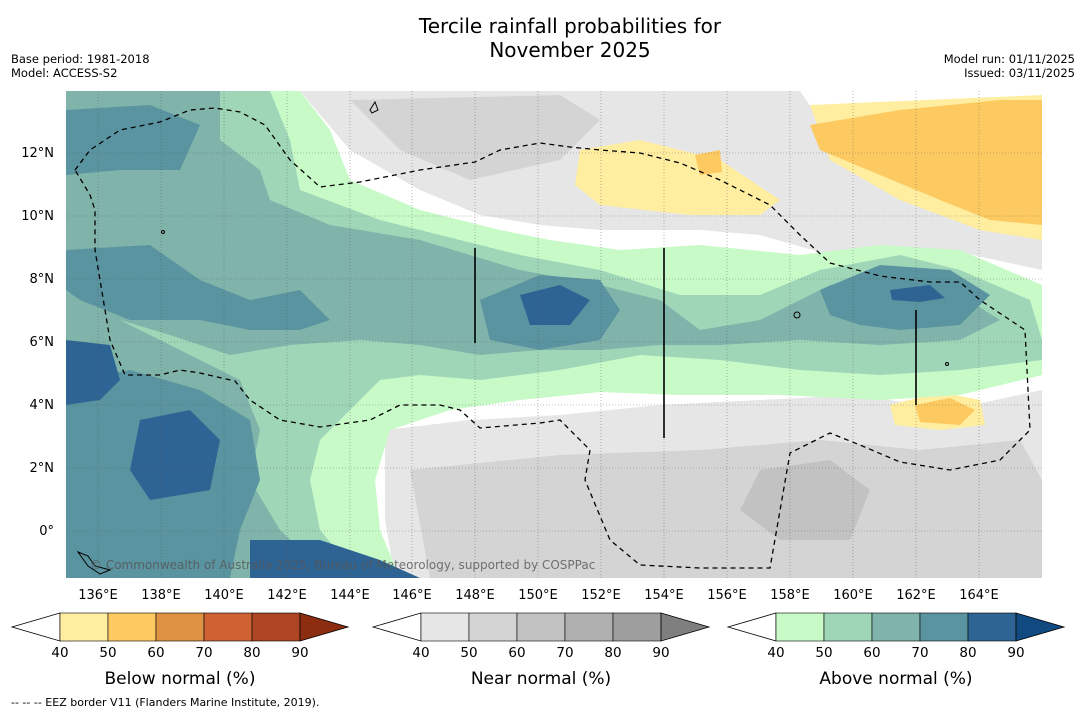 This screenshot has height=713, width=1085. What do you see at coordinates (1019, 73) in the screenshot?
I see `issued-date: Issued: 03/11/2025` at bounding box center [1019, 73].